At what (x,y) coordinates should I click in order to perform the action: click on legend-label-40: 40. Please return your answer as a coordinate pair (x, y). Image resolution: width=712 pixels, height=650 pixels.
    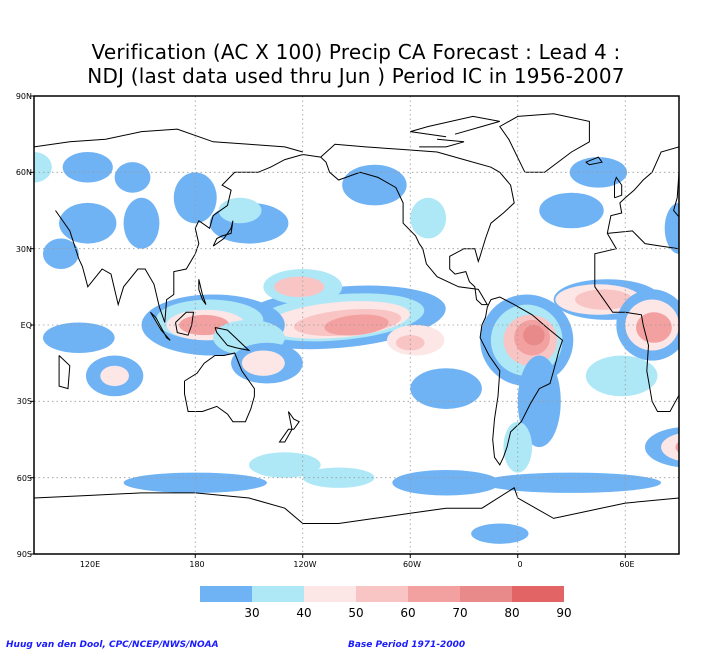
    Looking at the image, I should click on (304, 613).